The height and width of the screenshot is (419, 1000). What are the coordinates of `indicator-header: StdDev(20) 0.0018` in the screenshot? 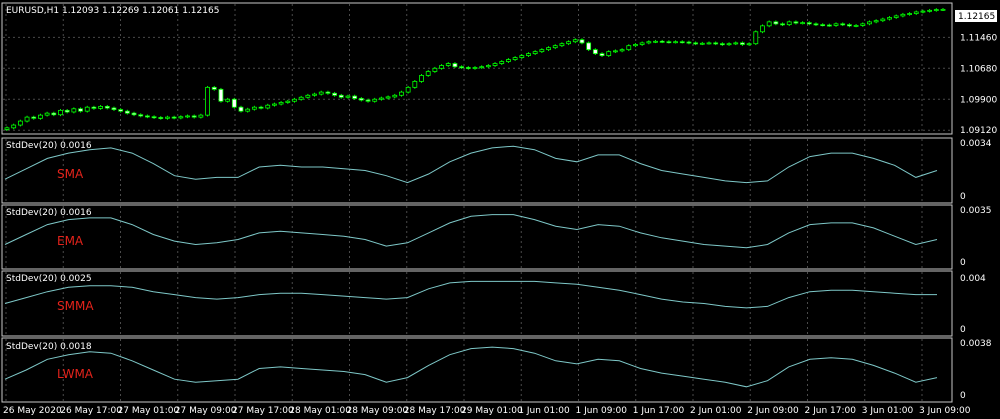 It's located at (49, 347).